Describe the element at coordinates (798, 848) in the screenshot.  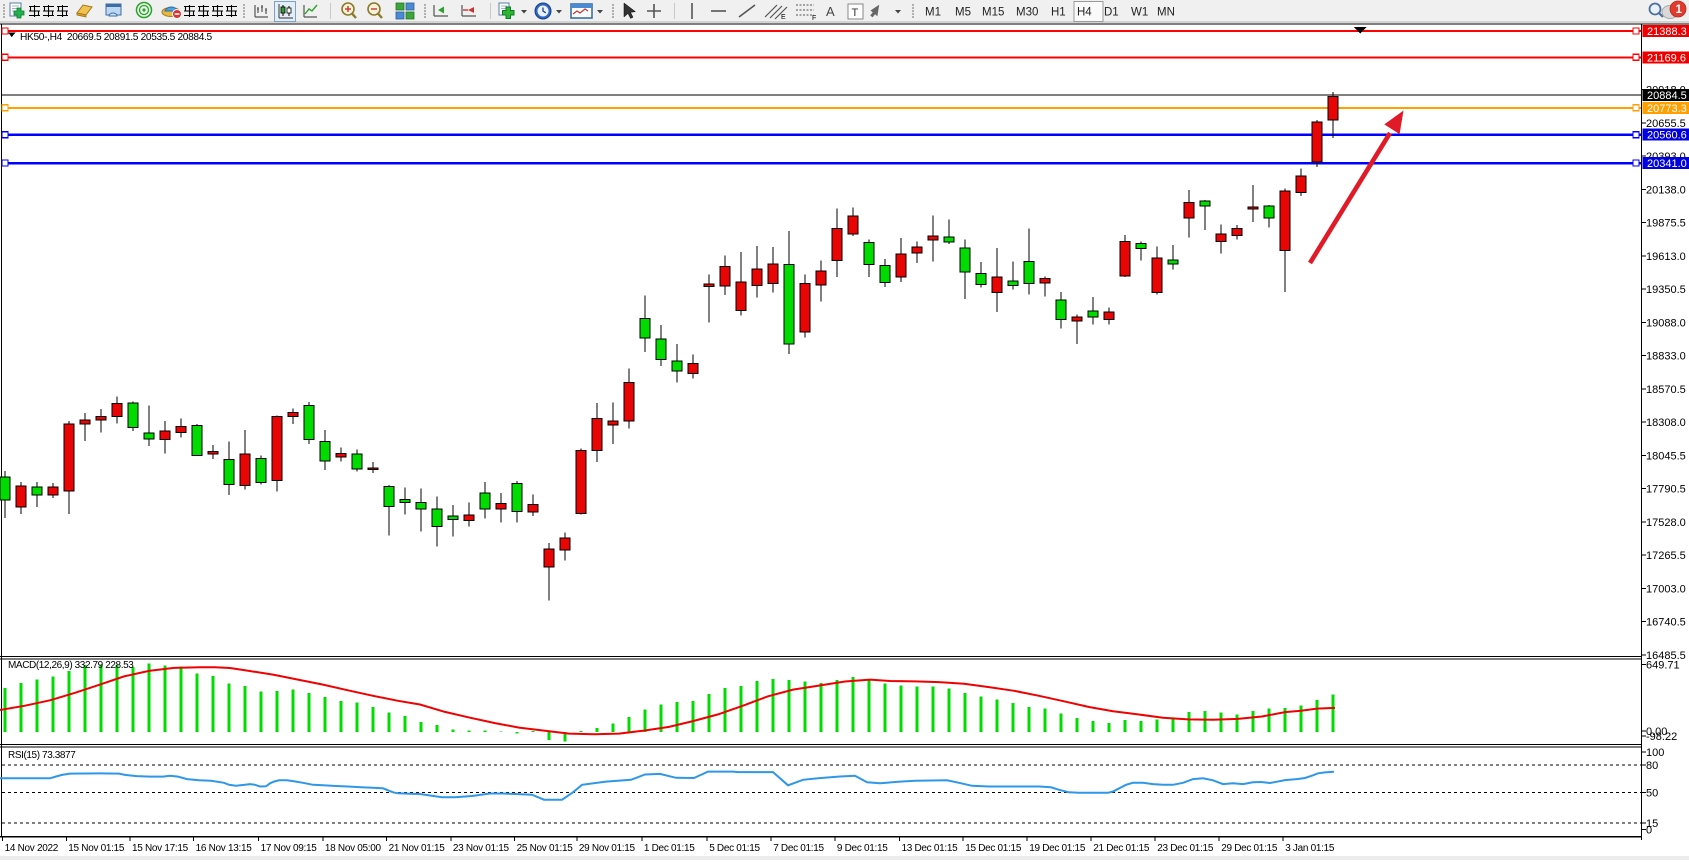
I see `svg-text: 7 Dec 01:15` at that location.